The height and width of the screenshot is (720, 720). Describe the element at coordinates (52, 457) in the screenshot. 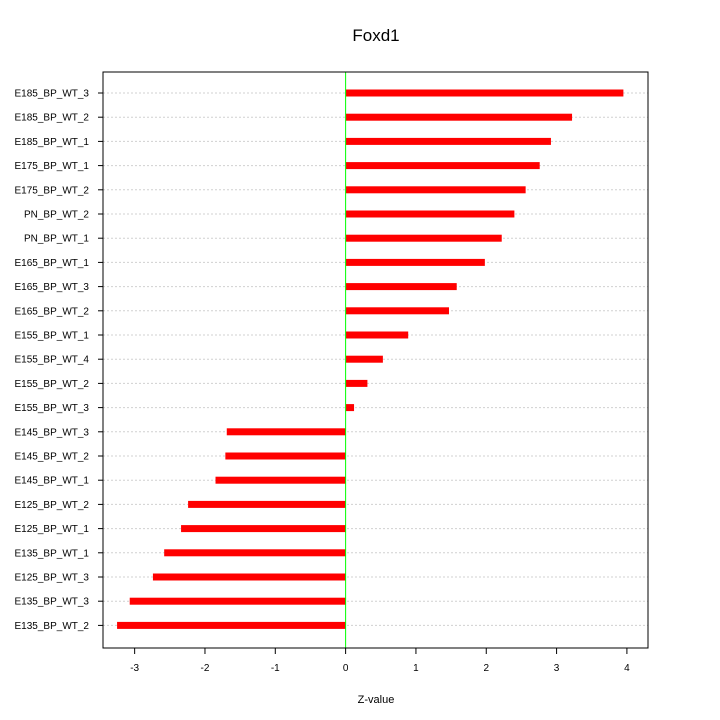

I see `category-label: E145_BP_WT_2` at that location.